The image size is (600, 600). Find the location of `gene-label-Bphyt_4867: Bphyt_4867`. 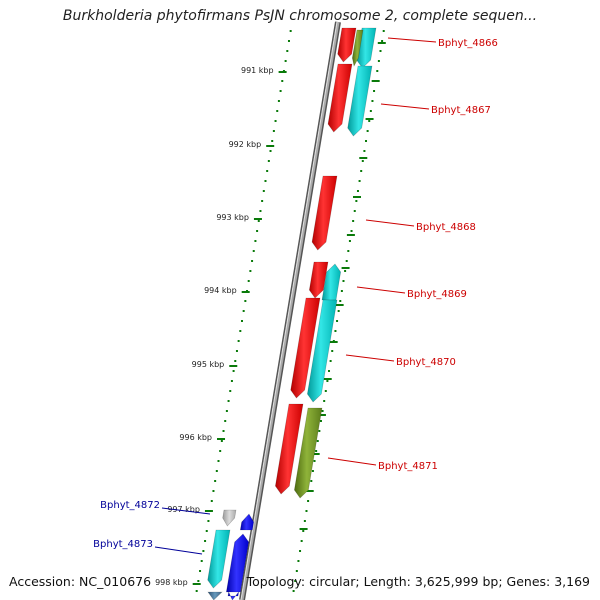

gene-label-Bphyt_4867: Bphyt_4867 is located at coordinates (461, 110).